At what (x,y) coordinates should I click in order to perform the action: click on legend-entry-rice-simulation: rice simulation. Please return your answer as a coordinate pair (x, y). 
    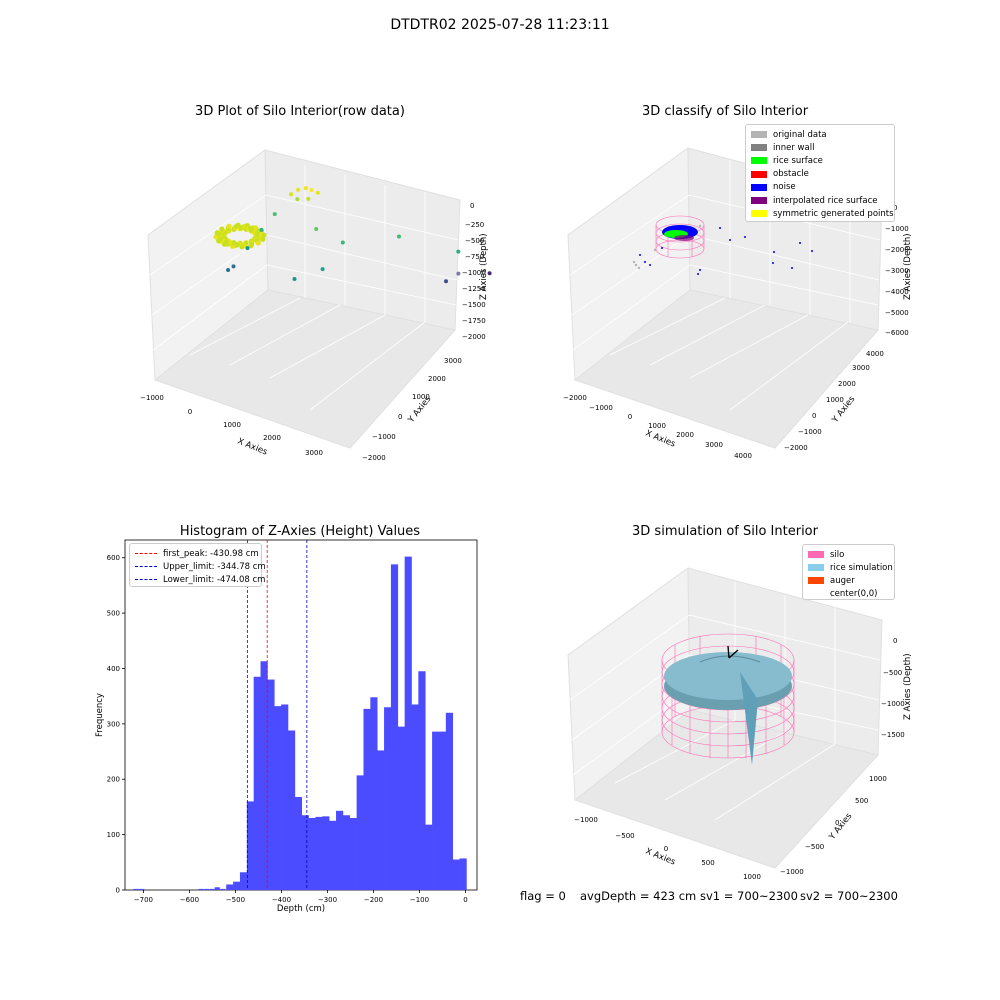
    Looking at the image, I should click on (850, 567).